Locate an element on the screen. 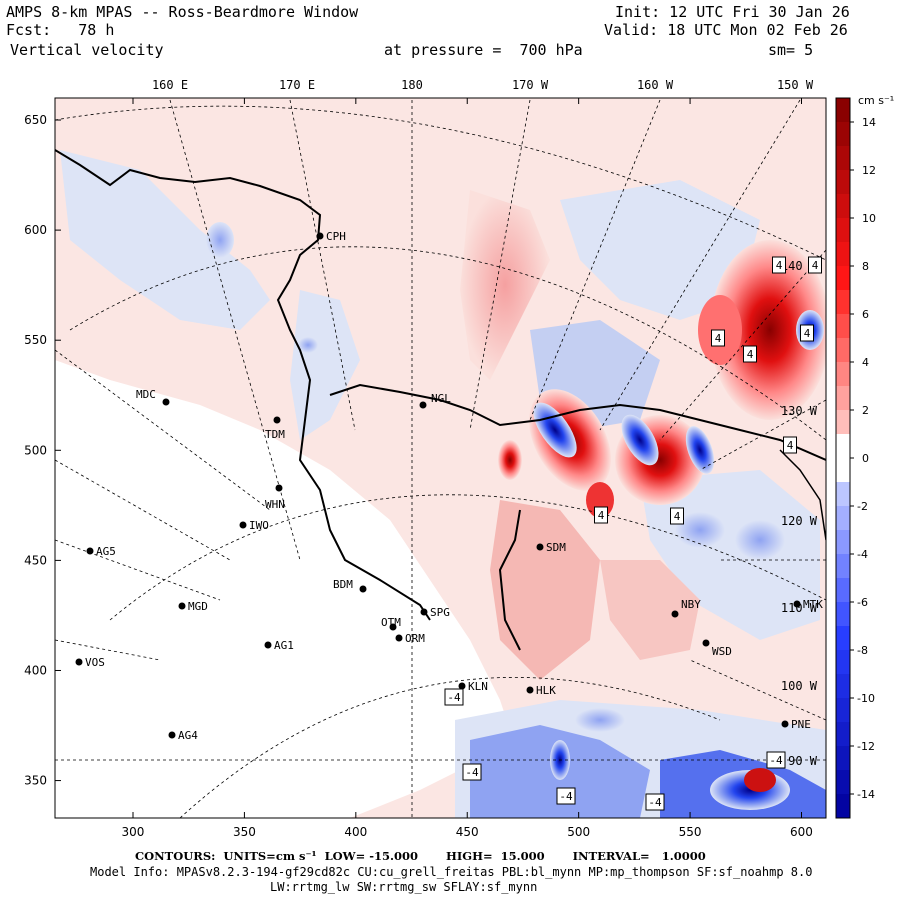  station-label: NBY is located at coordinates (691, 604).